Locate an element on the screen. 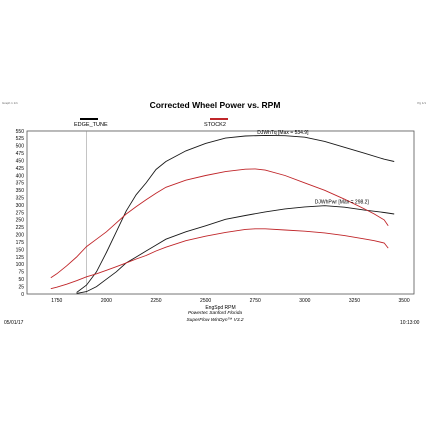  footer-shop-name: Powertec Sanford Florida is located at coordinates (215, 313).